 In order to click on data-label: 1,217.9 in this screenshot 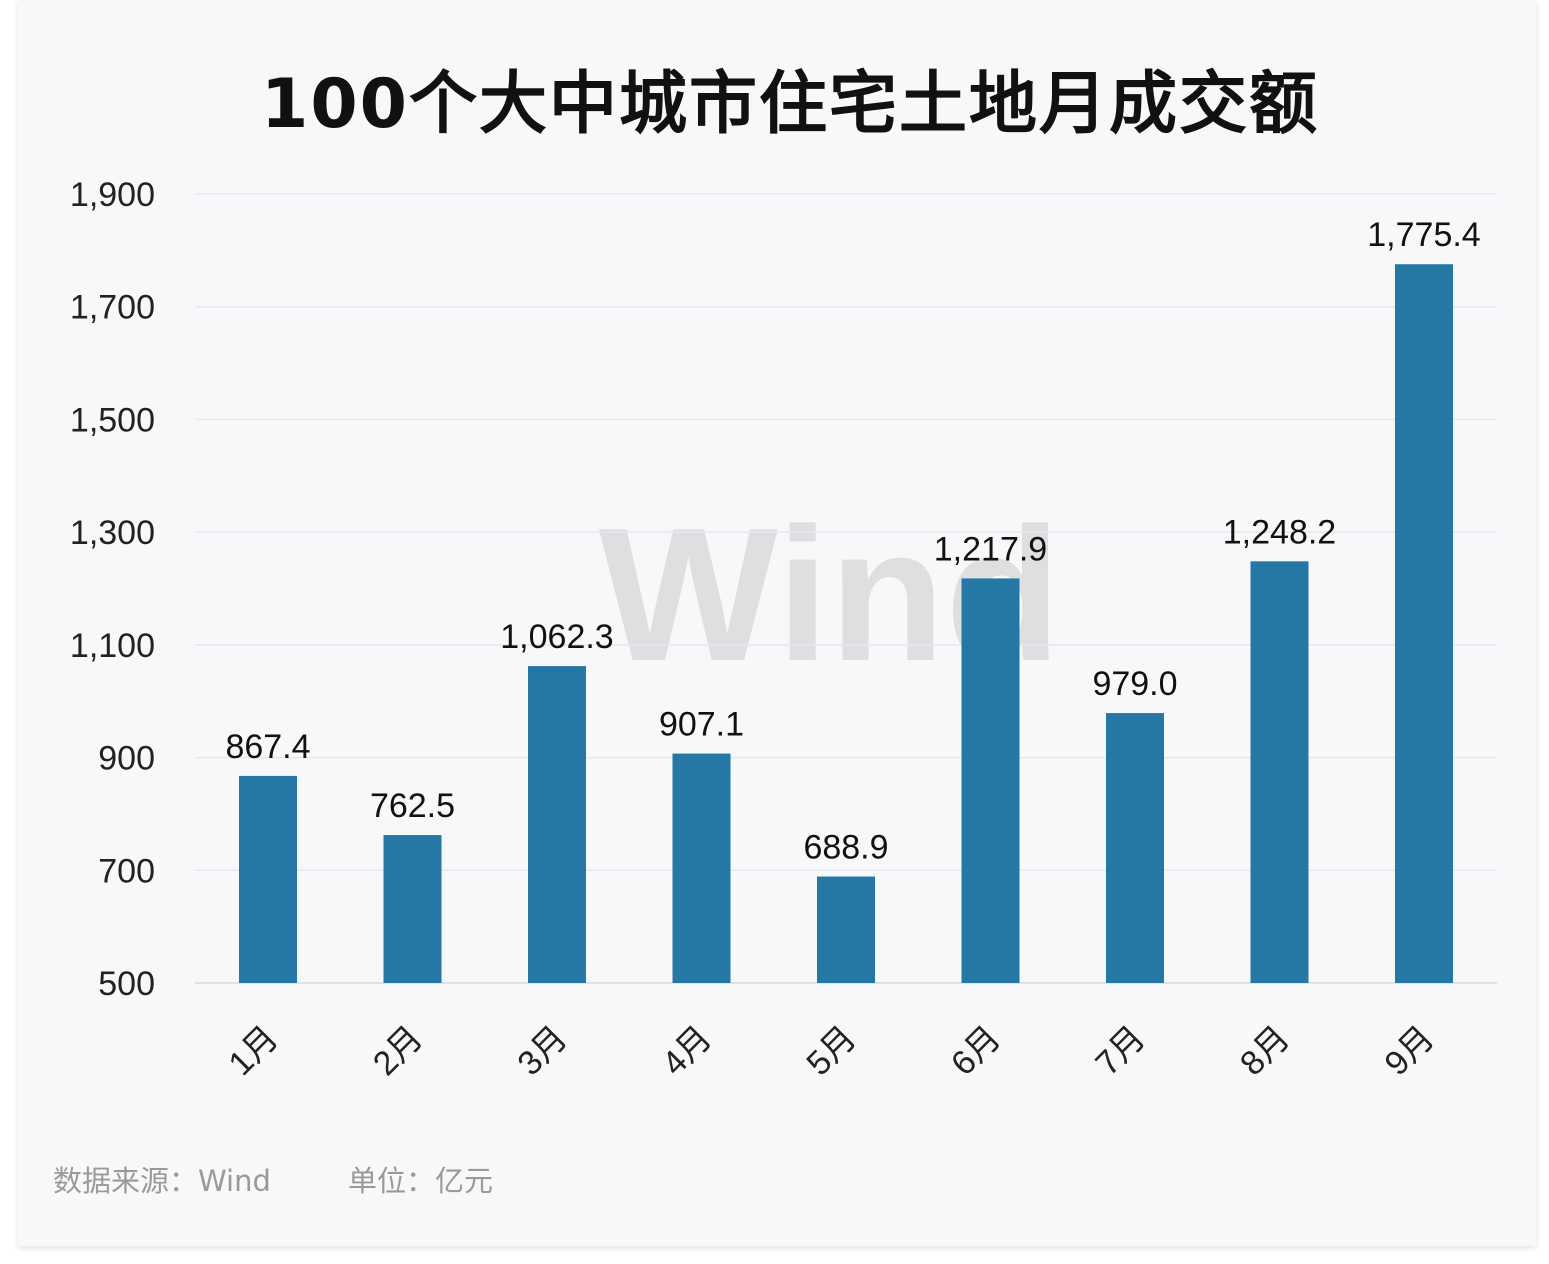, I will do `click(990, 549)`.